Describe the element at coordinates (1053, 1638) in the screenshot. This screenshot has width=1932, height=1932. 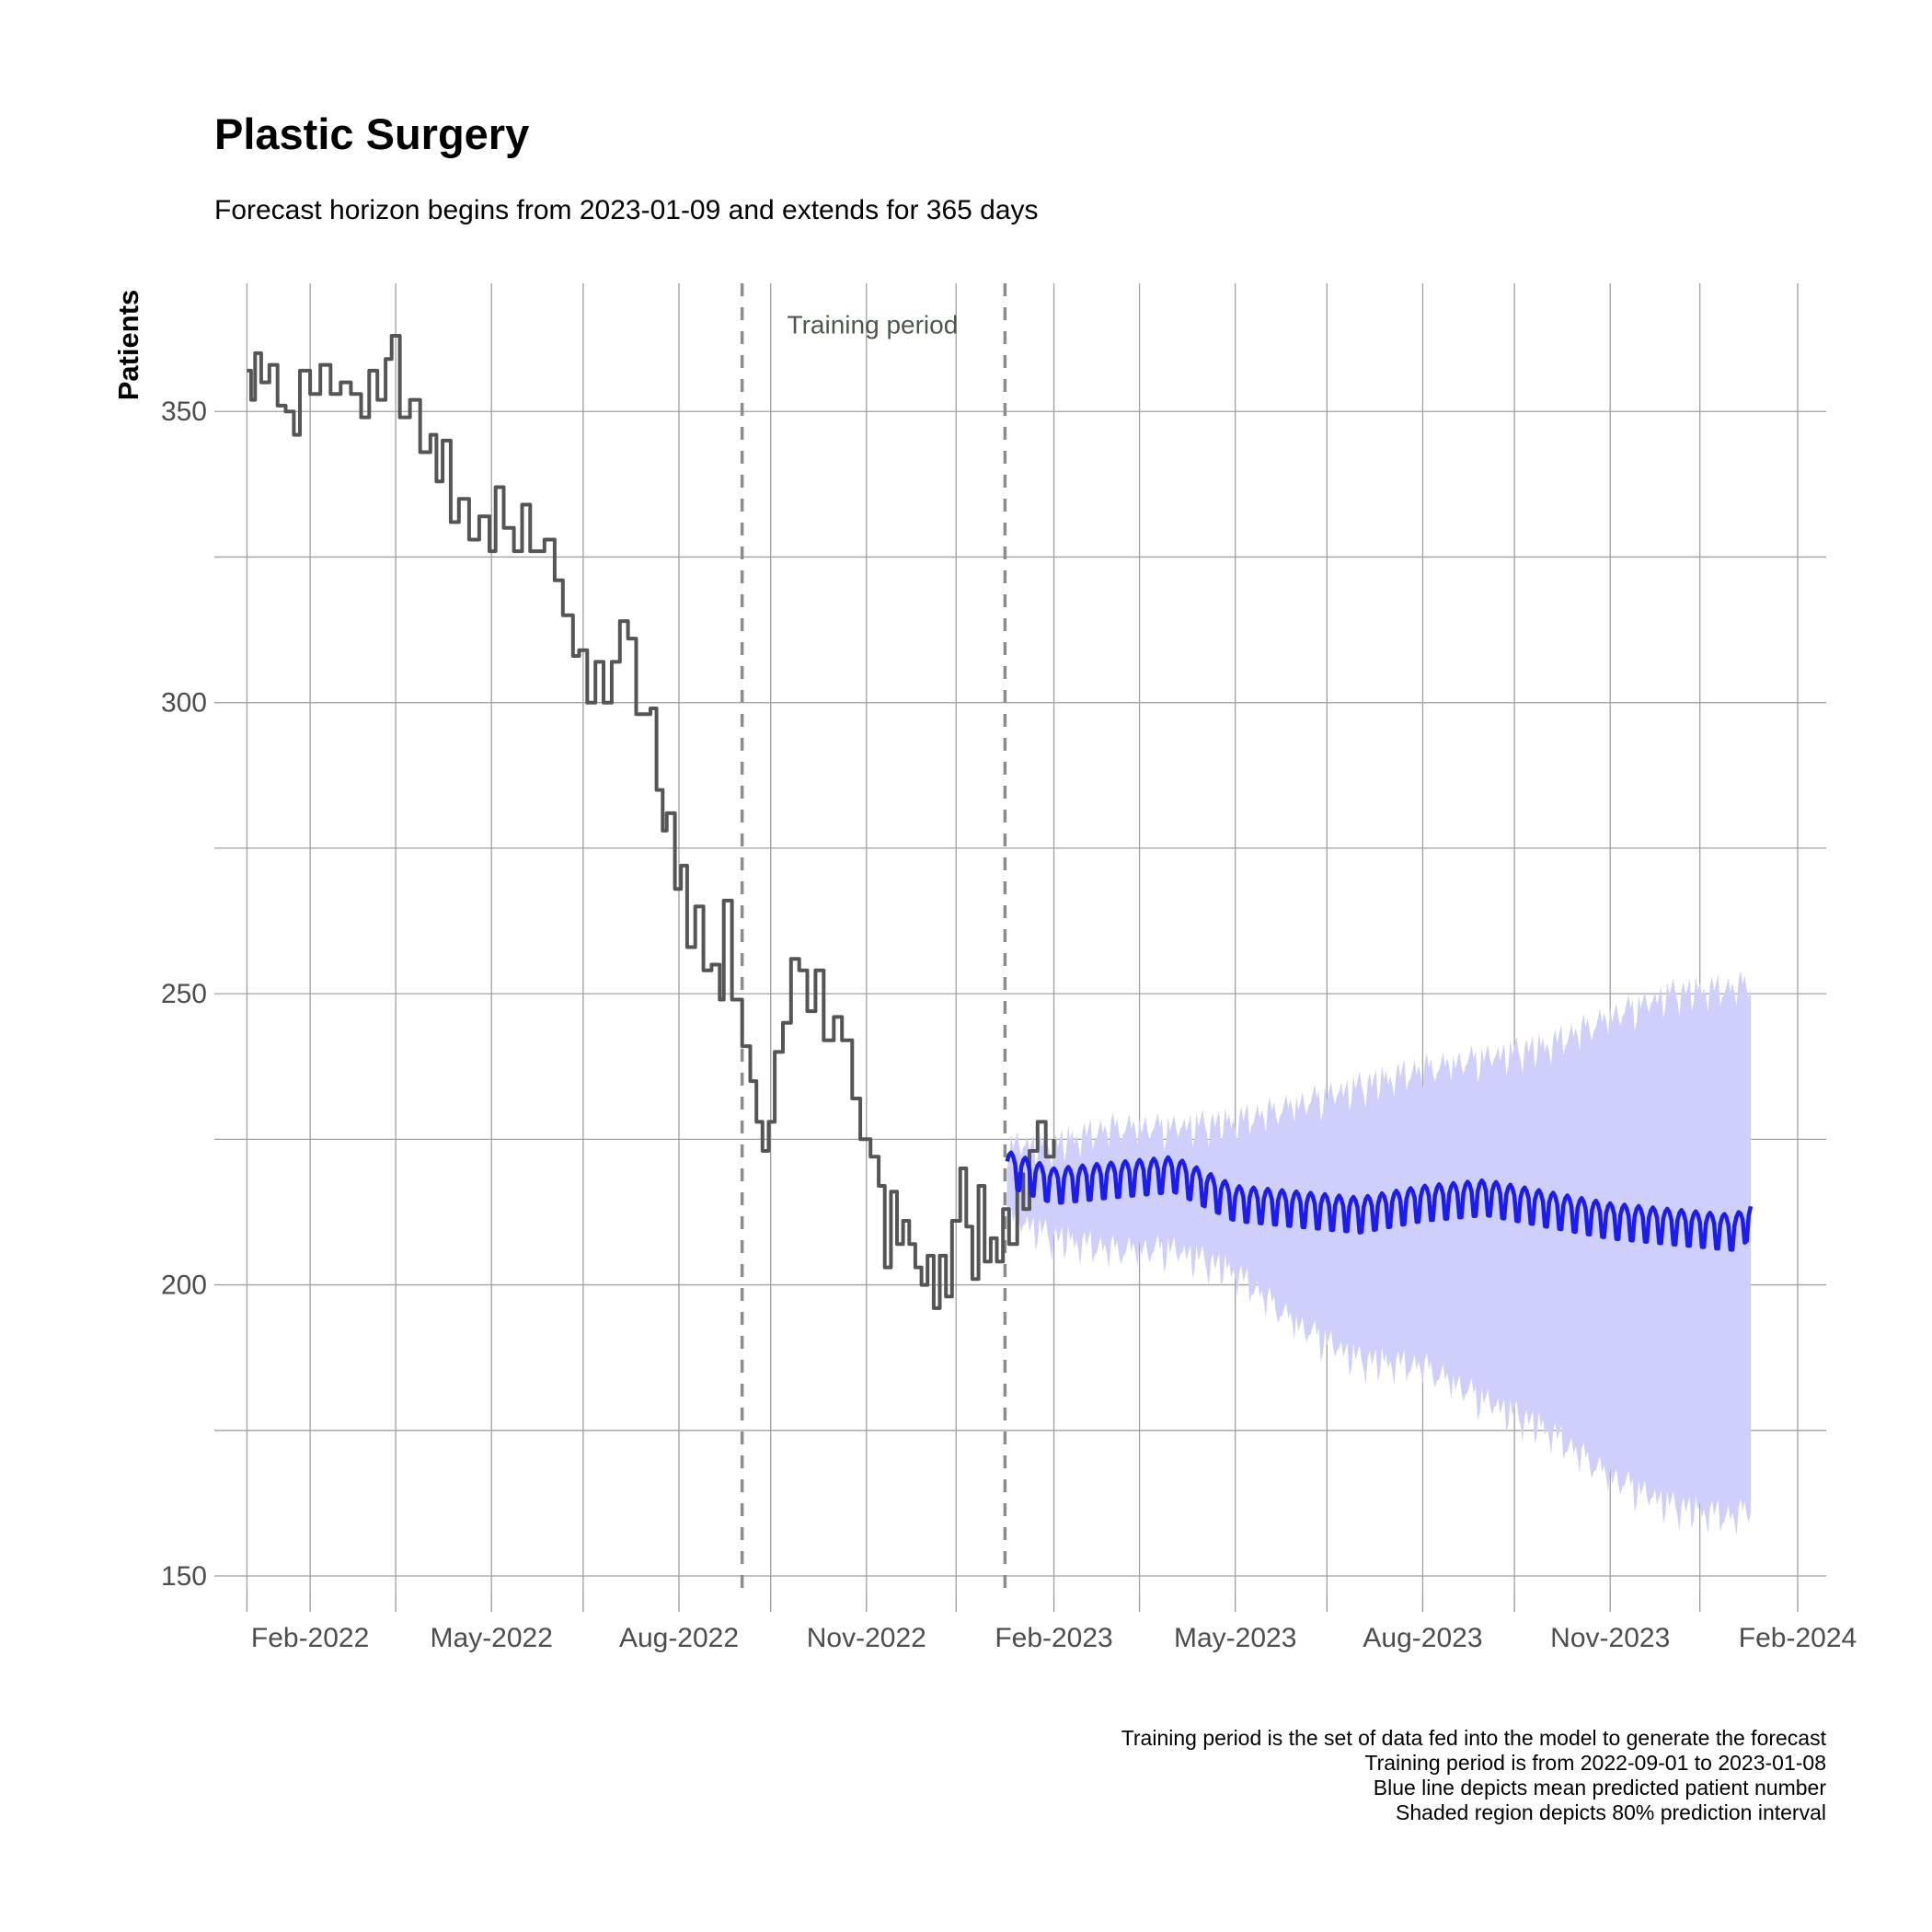
I see `x-tick-label: Feb-2023` at that location.